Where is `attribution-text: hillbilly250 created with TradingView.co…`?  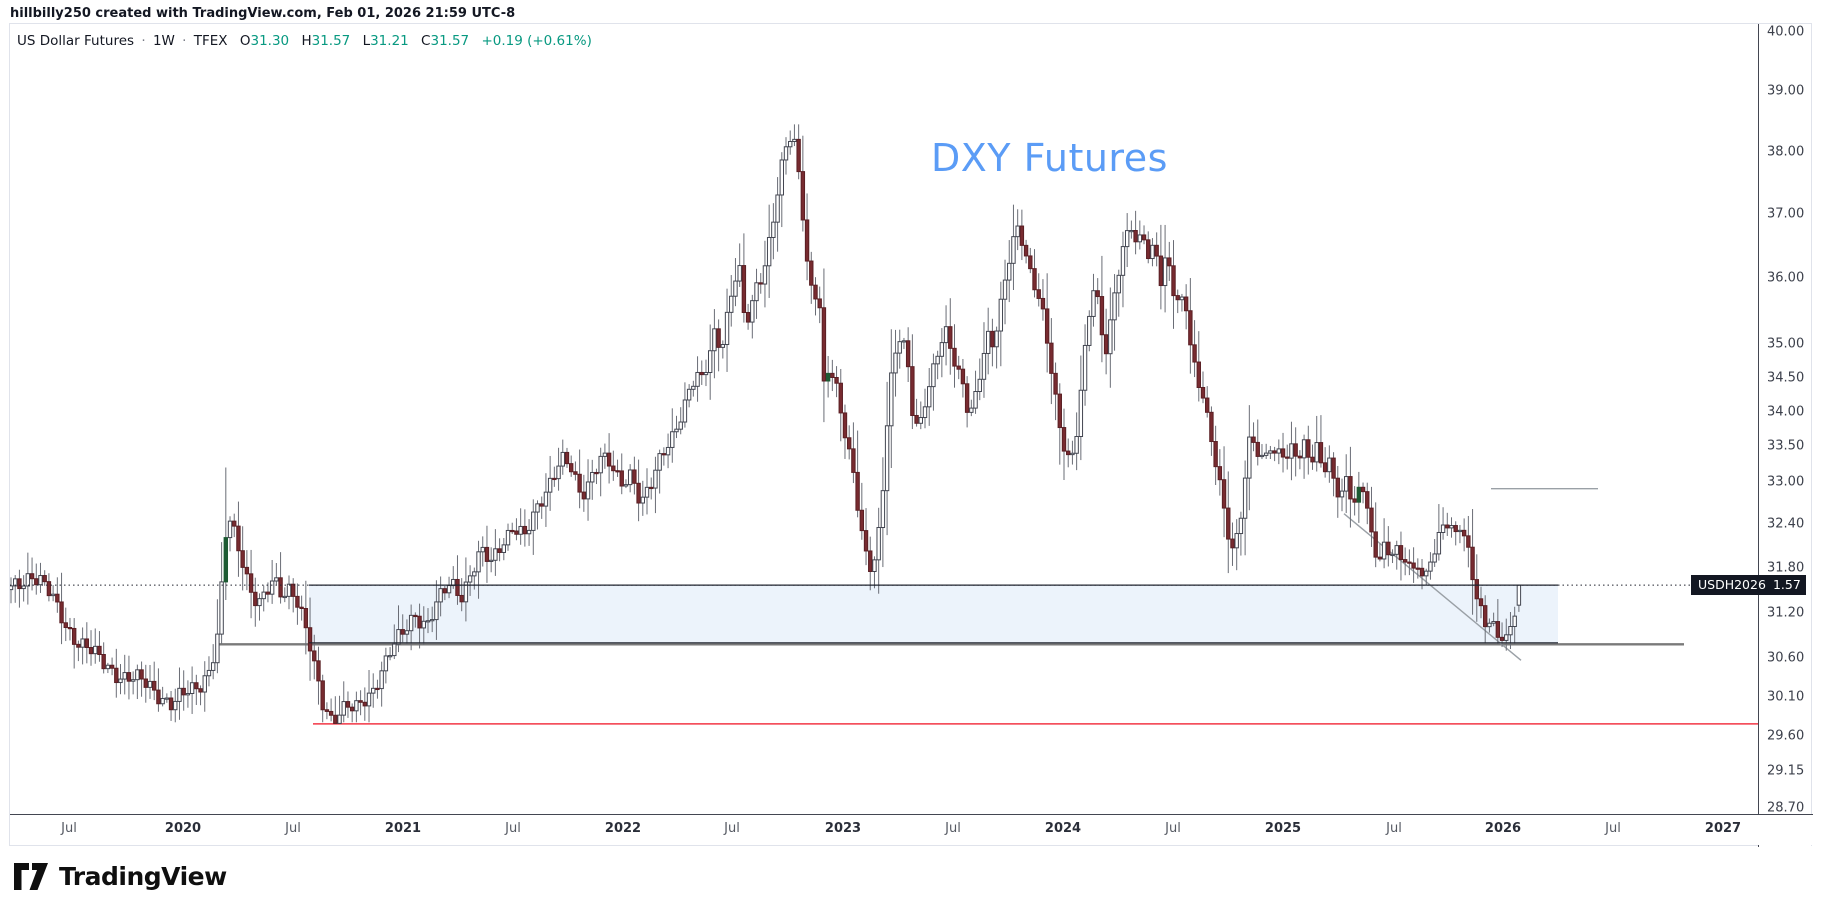 attribution-text: hillbilly250 created with TradingView.co… is located at coordinates (263, 13).